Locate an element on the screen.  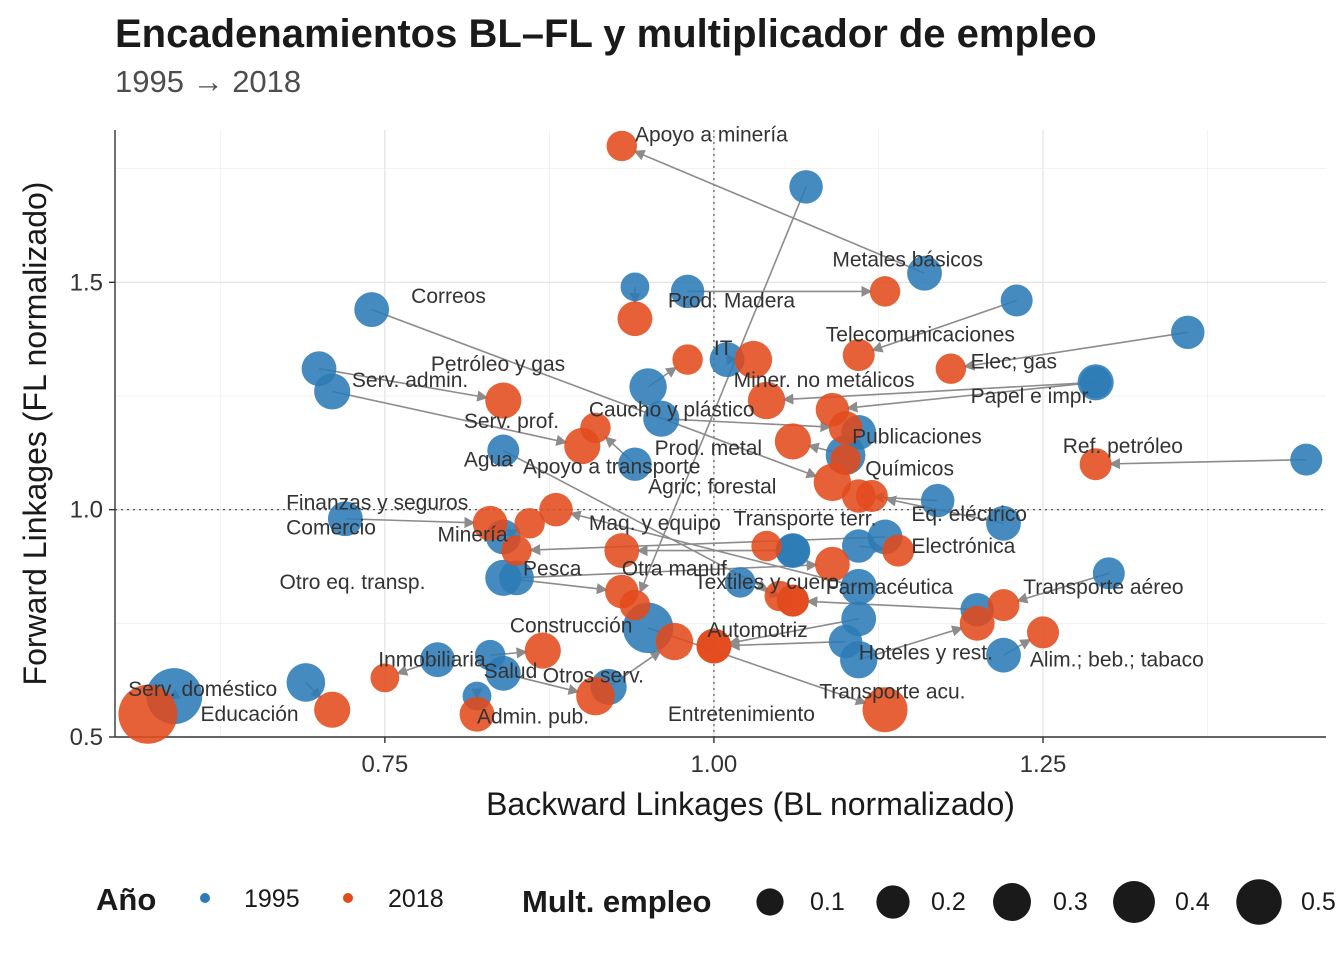
label-papel-e-impr: Papel e impr. is located at coordinates (1032, 396).